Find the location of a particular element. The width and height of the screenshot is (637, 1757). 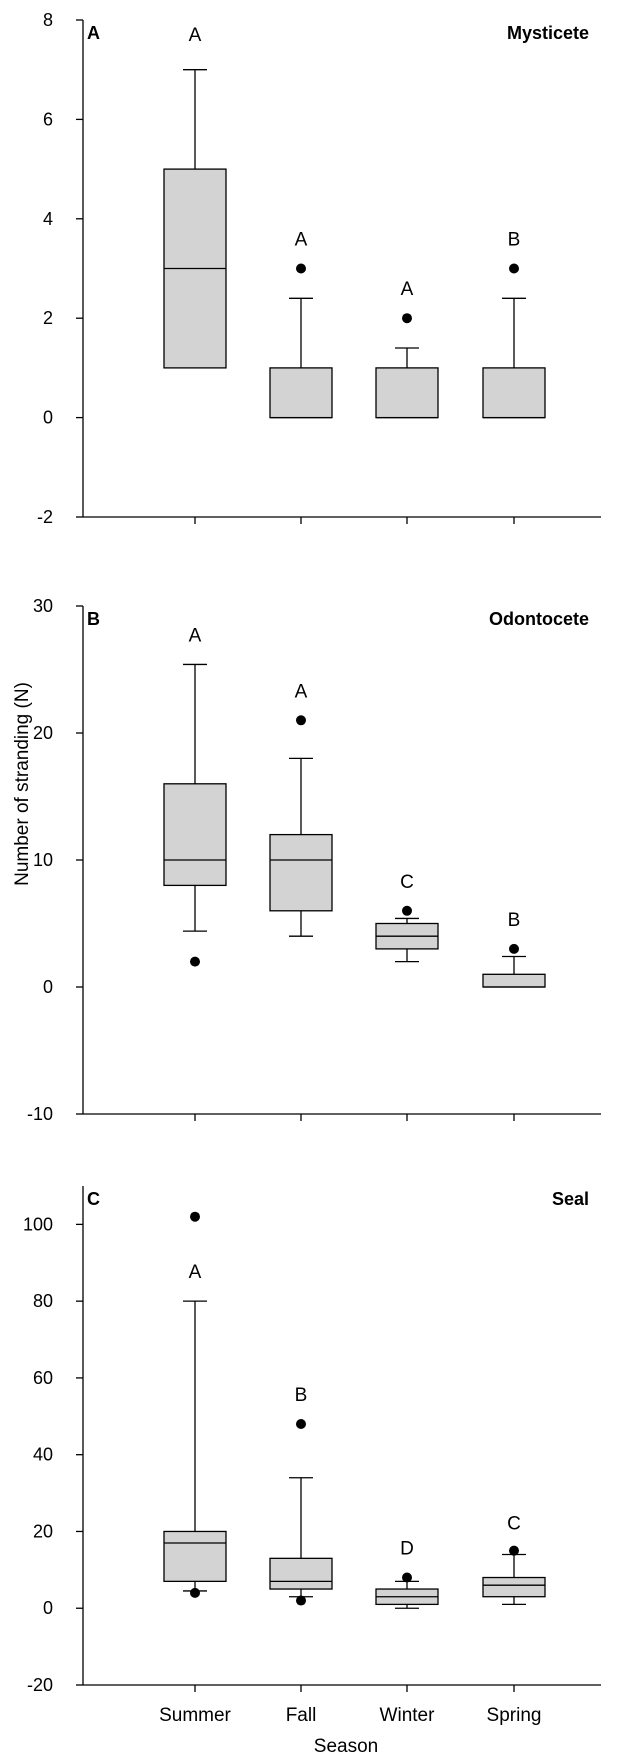

panel-b-fall-outlier is located at coordinates (301, 720).